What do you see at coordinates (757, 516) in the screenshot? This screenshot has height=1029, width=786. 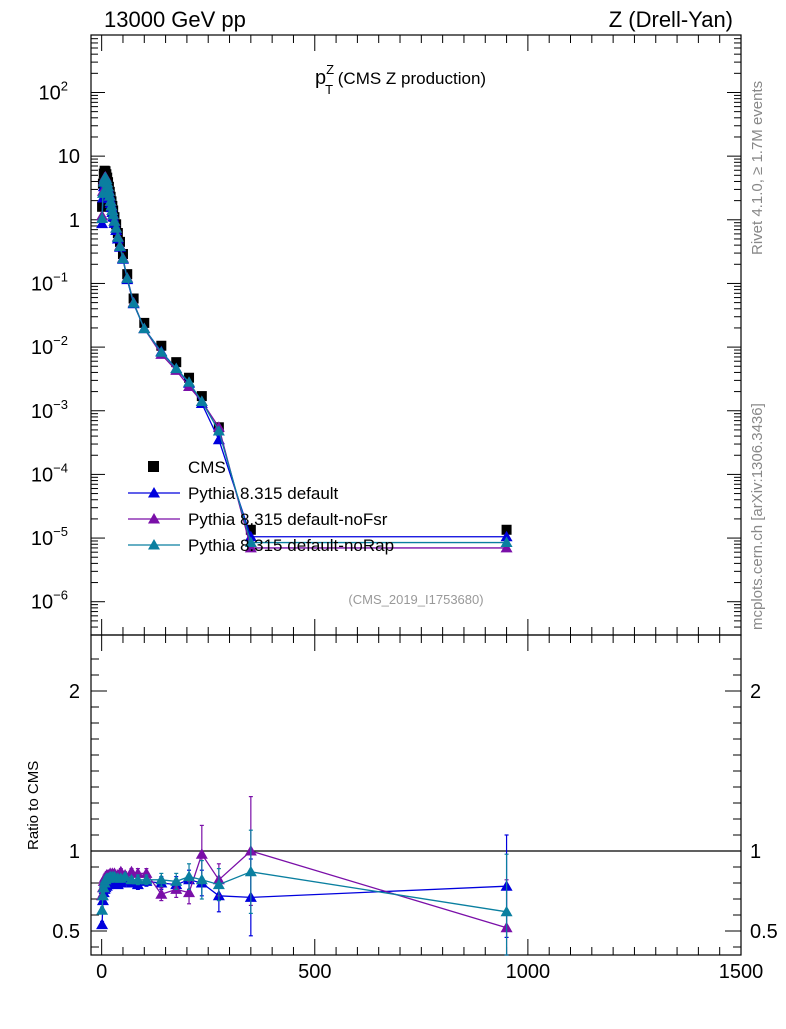 I see `side-mcplots: mcplots.cern.ch [arXiv:1306.3436]` at bounding box center [757, 516].